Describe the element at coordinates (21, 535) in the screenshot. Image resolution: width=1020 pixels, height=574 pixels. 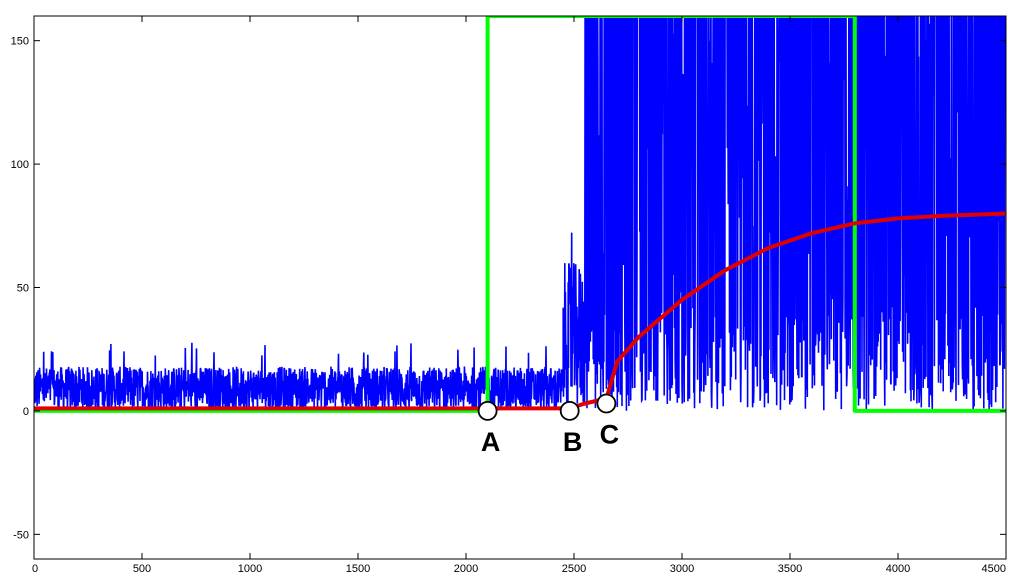
I see `y-tick-label: -50` at that location.